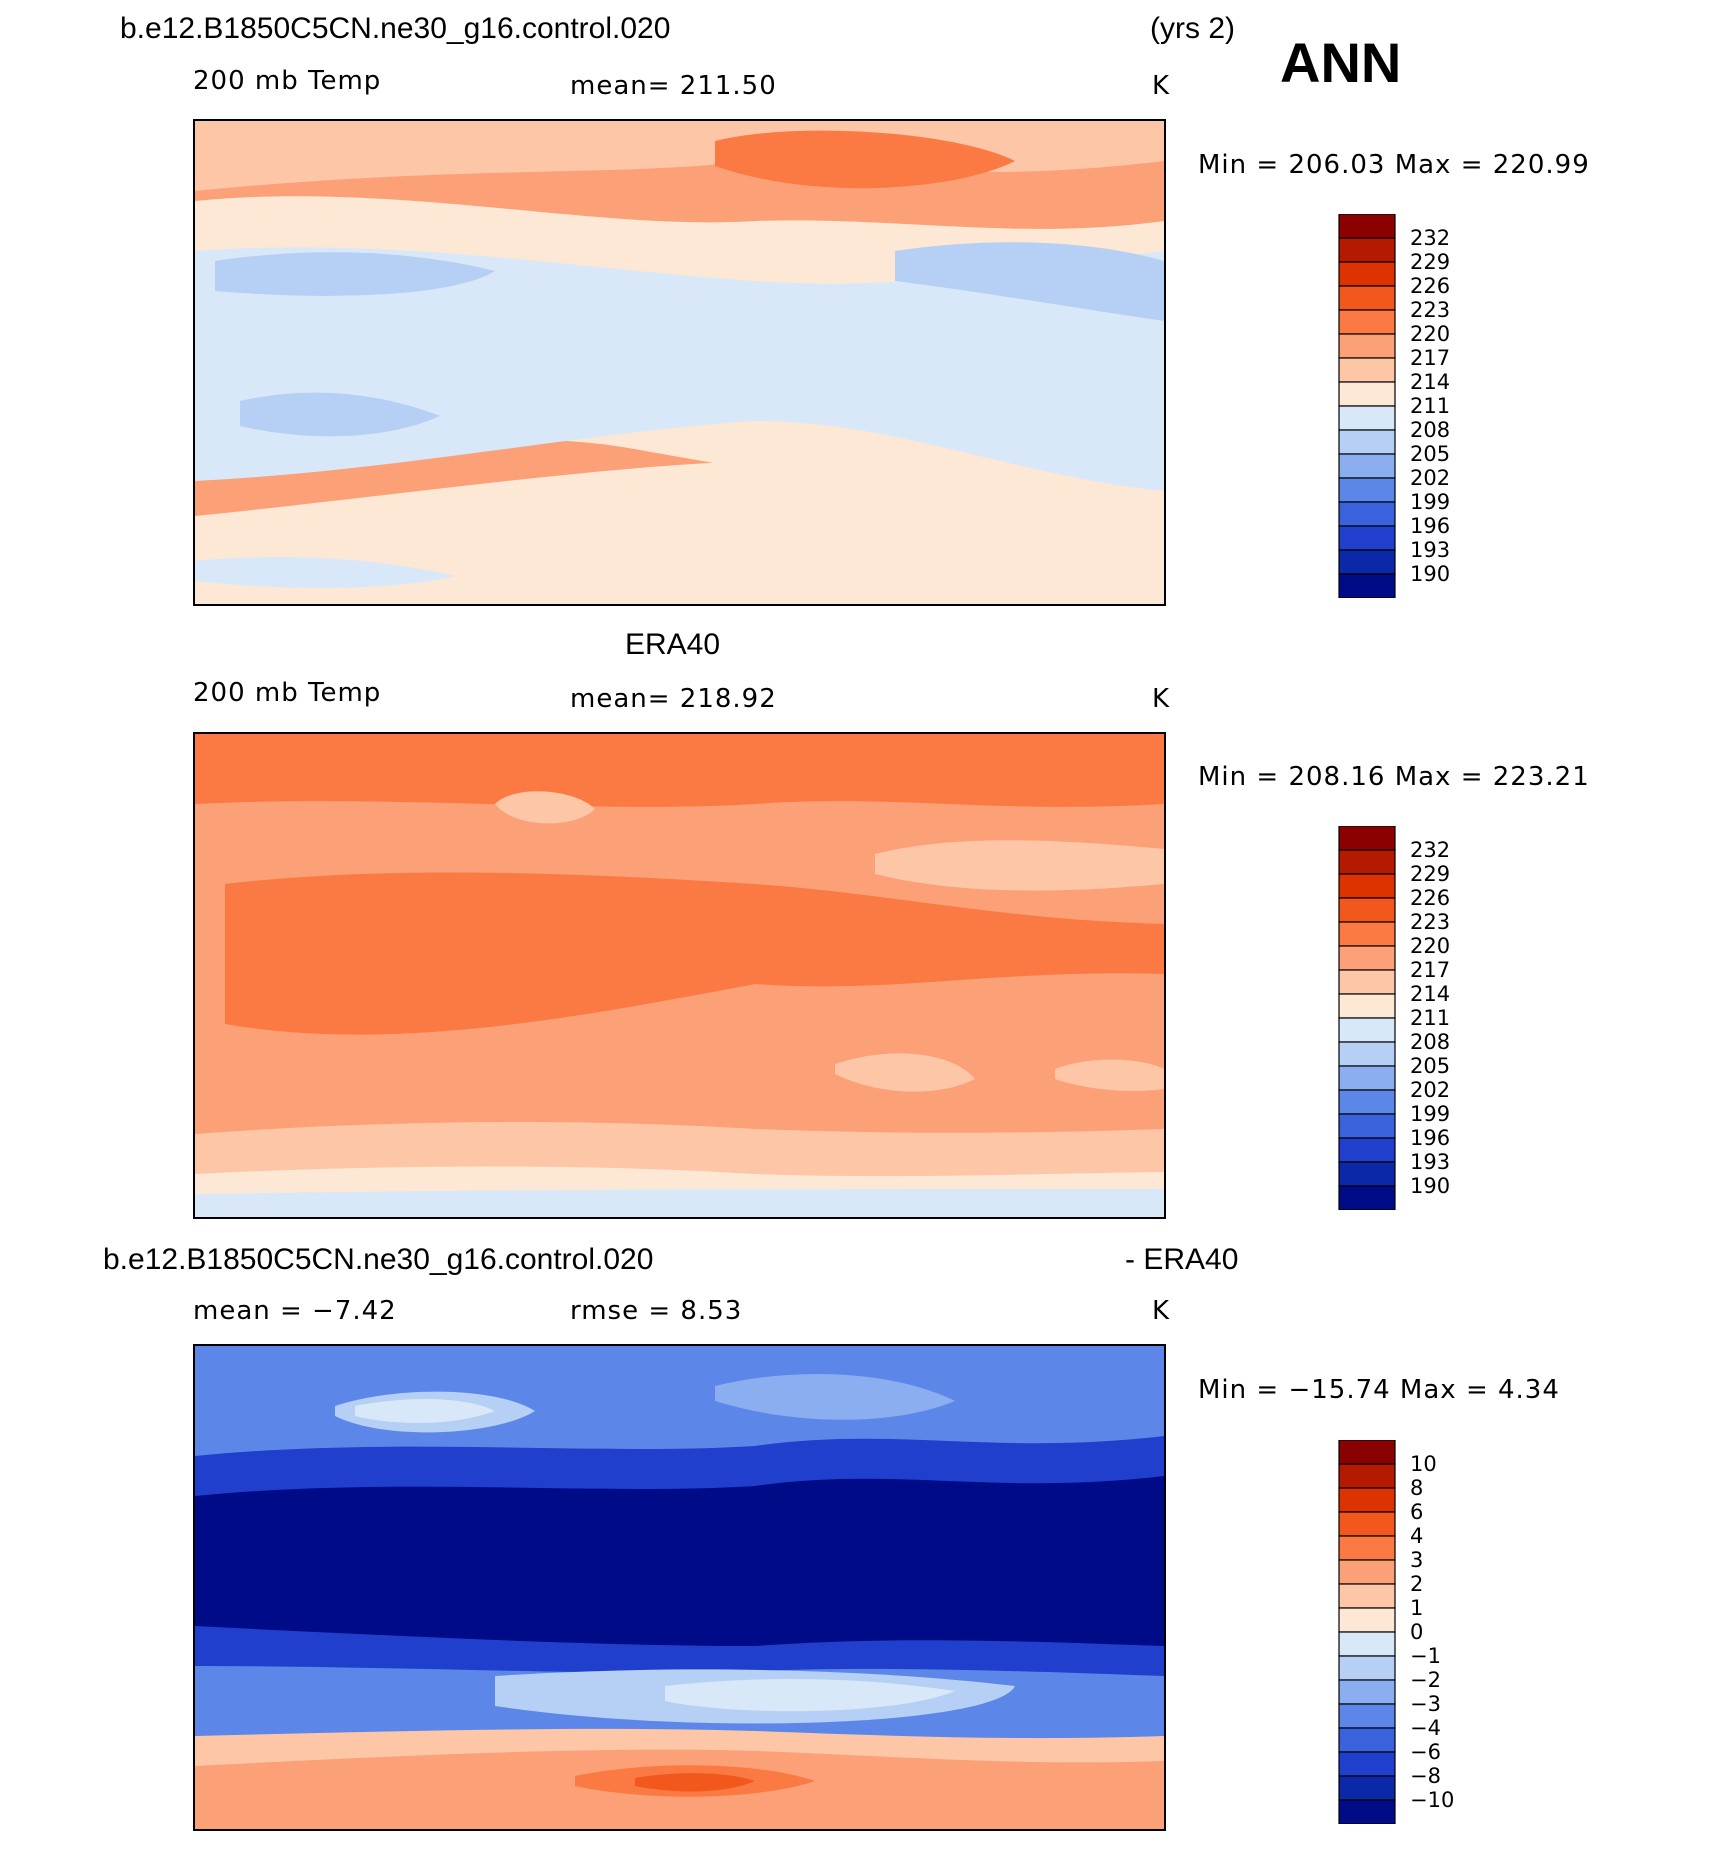 The height and width of the screenshot is (1863, 1710). What do you see at coordinates (1430, 874) in the screenshot?
I see `colorbar-label: 229` at bounding box center [1430, 874].